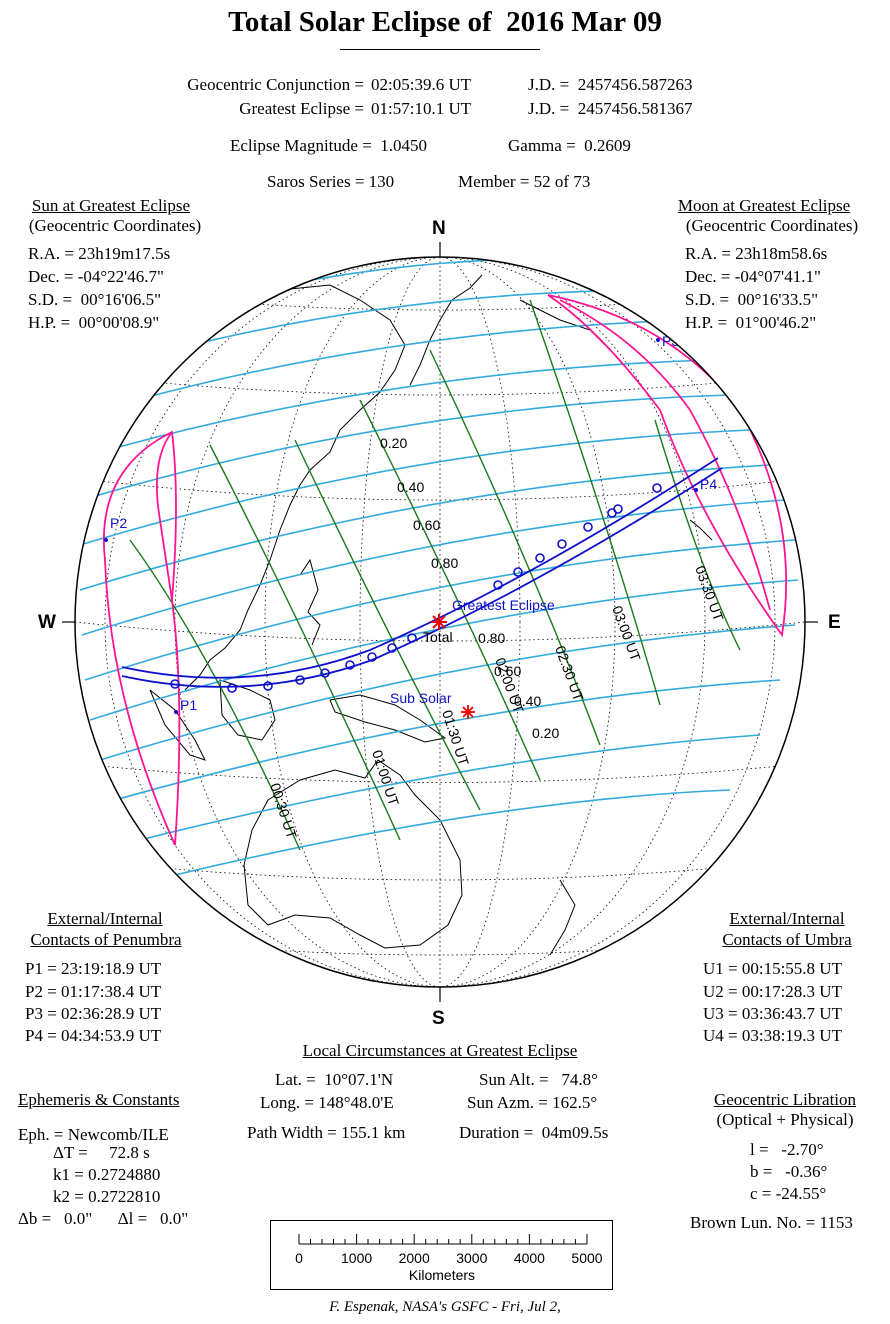 The width and height of the screenshot is (890, 1324). Describe the element at coordinates (295, 487) in the screenshot. I see `asia-coast` at that location.